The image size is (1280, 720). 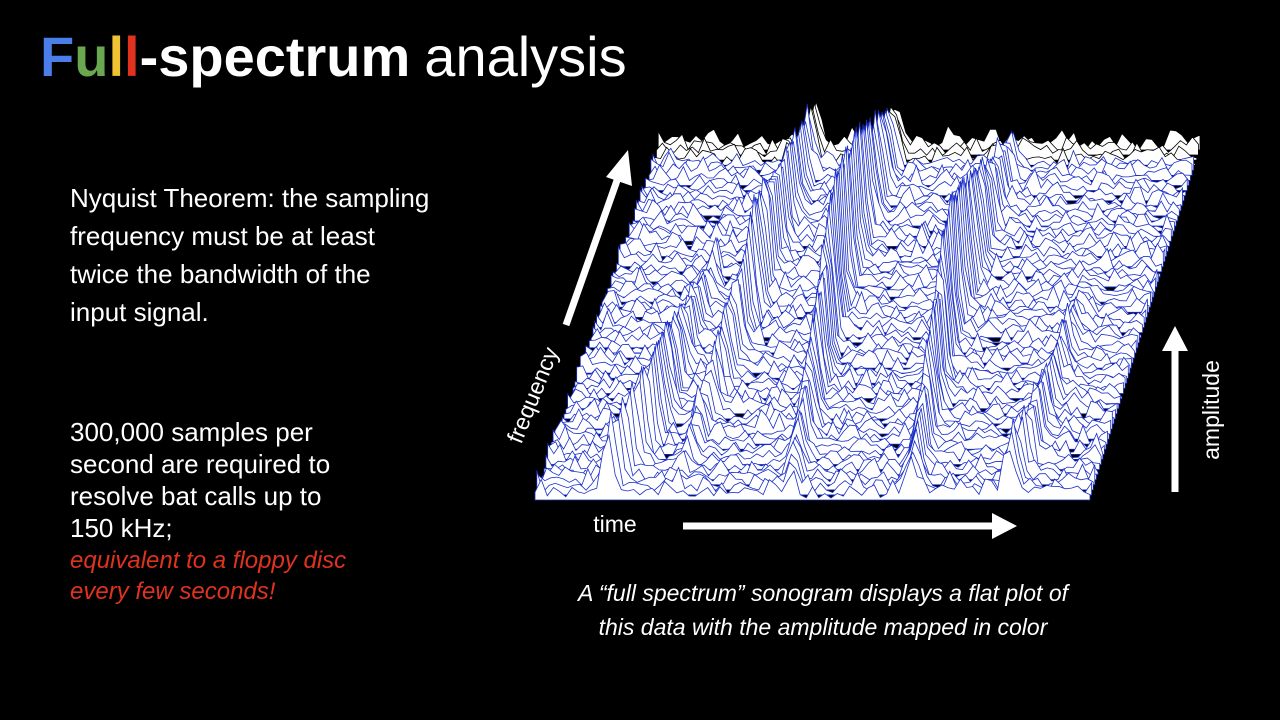 What do you see at coordinates (1175, 409) in the screenshot?
I see `amplitude-arrow` at bounding box center [1175, 409].